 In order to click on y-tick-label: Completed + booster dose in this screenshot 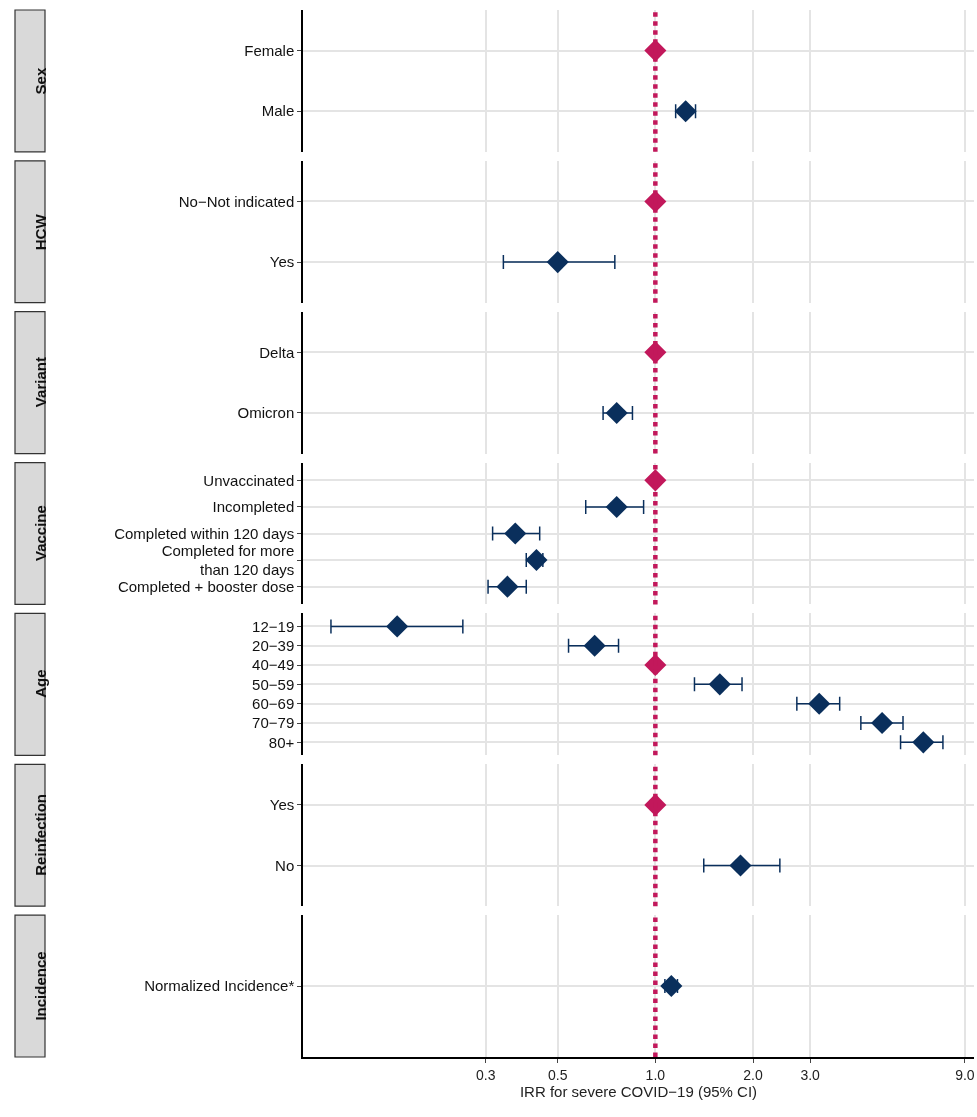, I will do `click(206, 586)`.